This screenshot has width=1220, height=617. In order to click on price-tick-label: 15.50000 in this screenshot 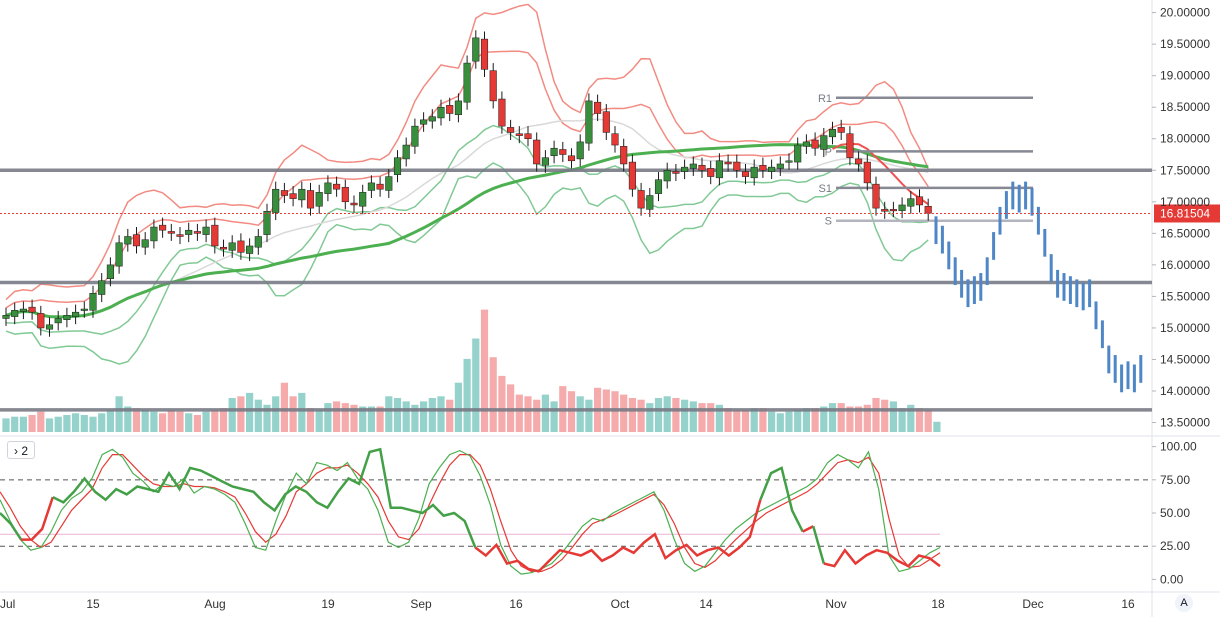, I will do `click(1185, 296)`.